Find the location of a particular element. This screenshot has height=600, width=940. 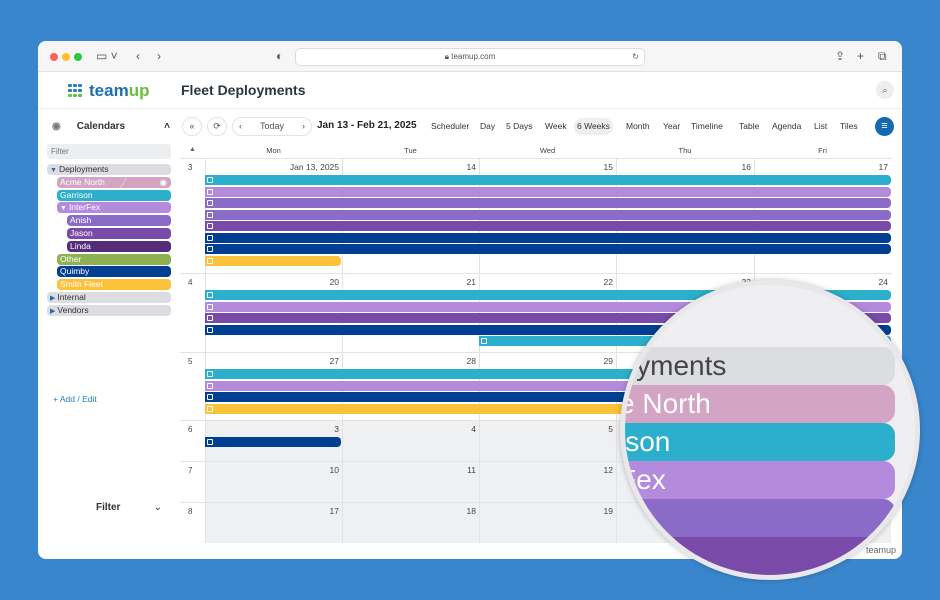

view-list: List is located at coordinates (821, 126).